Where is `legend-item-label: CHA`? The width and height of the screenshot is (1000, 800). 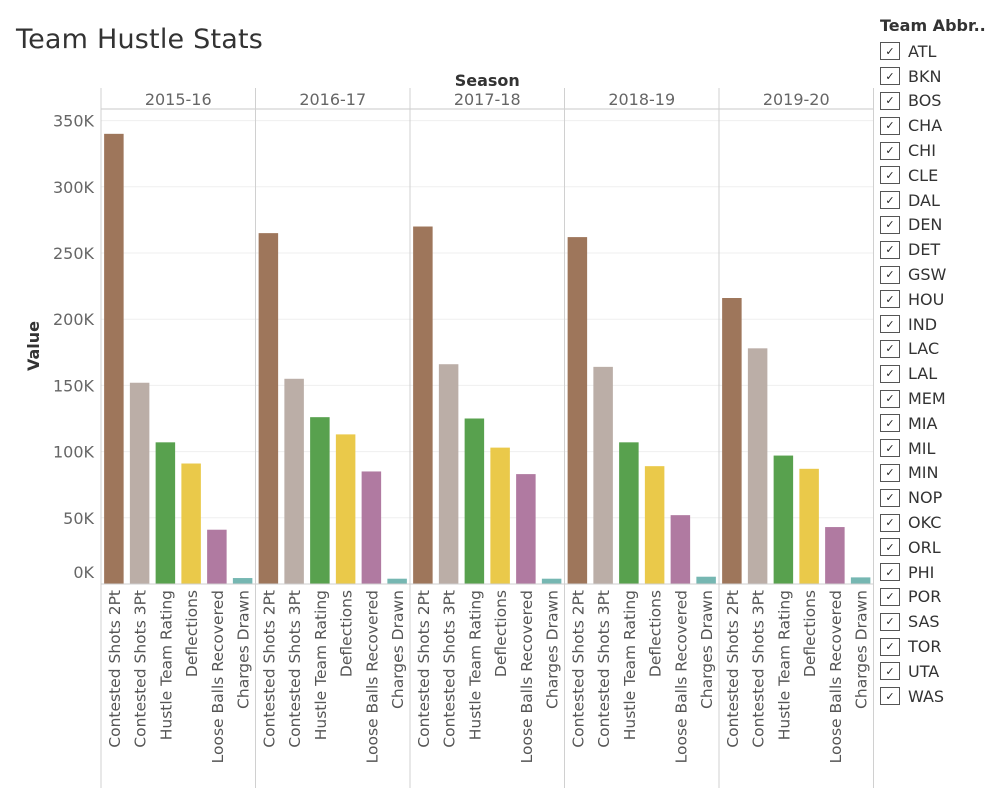 legend-item-label: CHA is located at coordinates (925, 126).